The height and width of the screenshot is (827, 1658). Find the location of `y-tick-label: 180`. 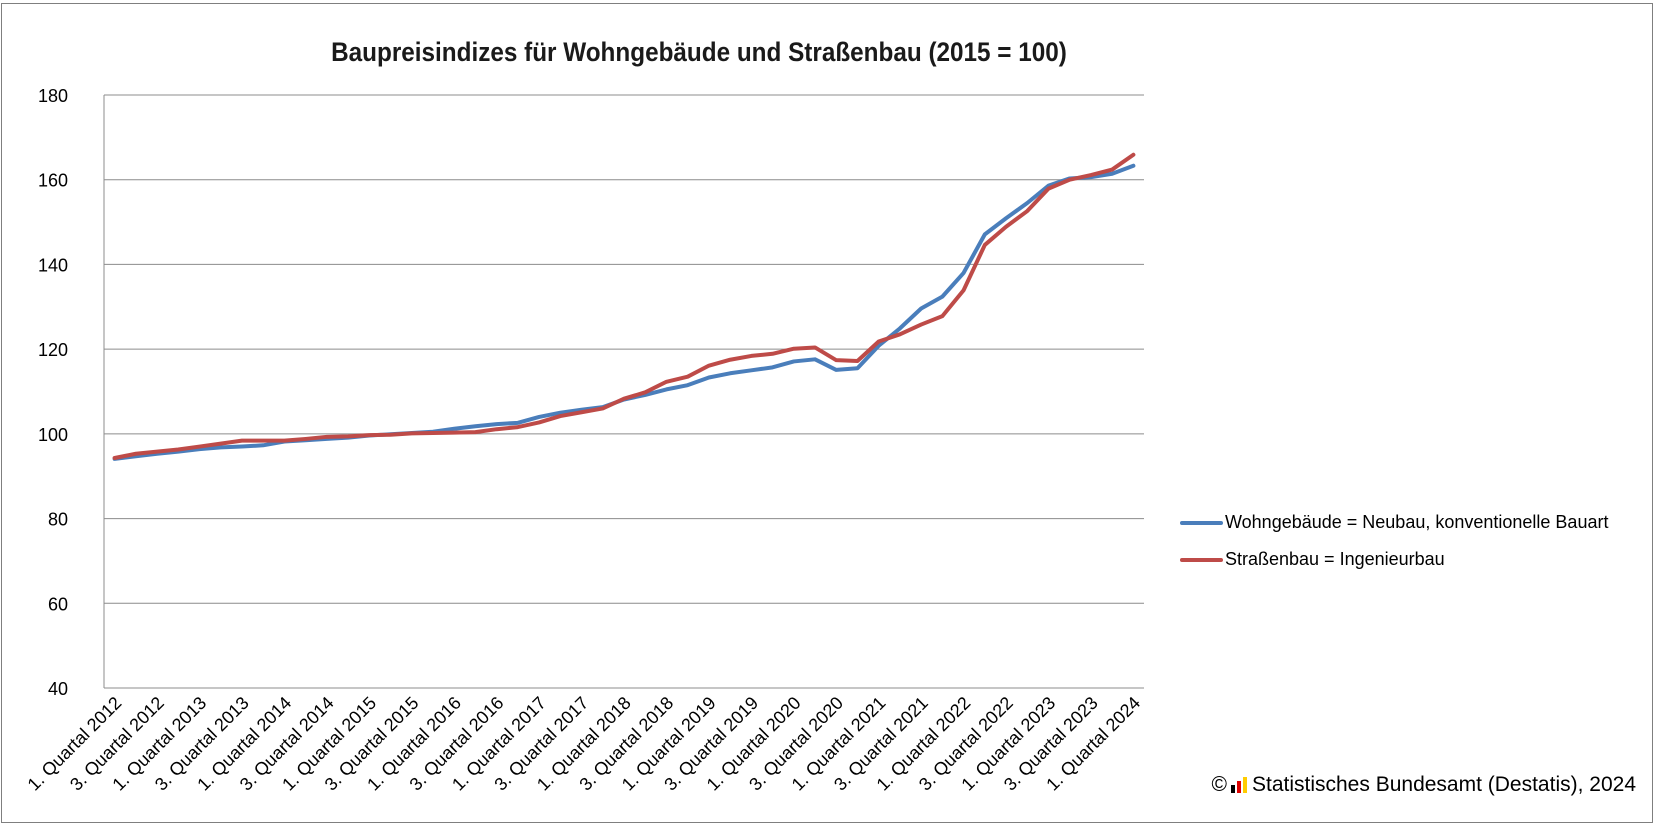

y-tick-label: 180 is located at coordinates (53, 96).